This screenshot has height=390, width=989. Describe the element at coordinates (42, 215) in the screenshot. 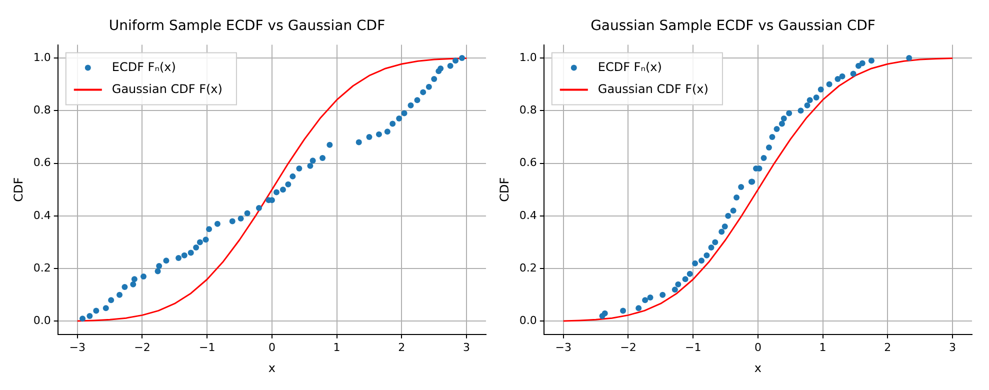

I see `y-tick-label: 0.4` at that location.